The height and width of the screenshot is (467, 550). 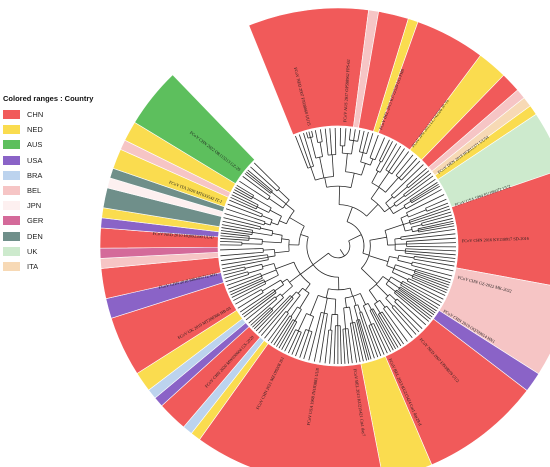 I want to click on tip-label: FCoV AUS 2017 OP598962 FPS-02, so click(x=346, y=90).